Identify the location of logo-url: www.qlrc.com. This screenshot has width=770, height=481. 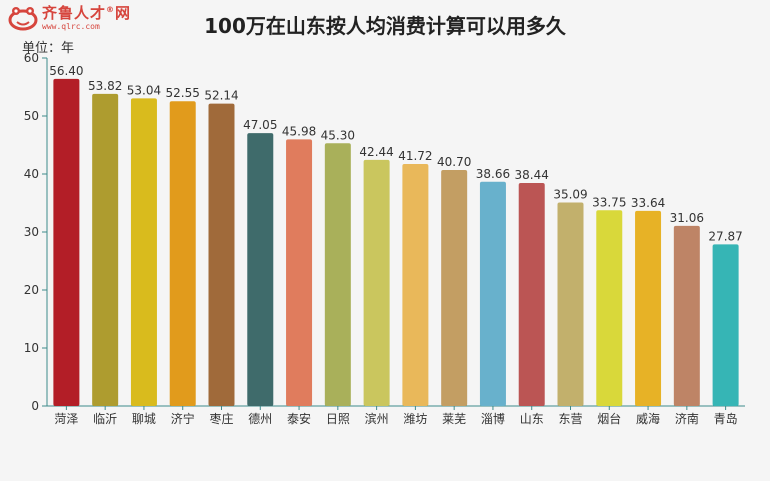
(71, 26).